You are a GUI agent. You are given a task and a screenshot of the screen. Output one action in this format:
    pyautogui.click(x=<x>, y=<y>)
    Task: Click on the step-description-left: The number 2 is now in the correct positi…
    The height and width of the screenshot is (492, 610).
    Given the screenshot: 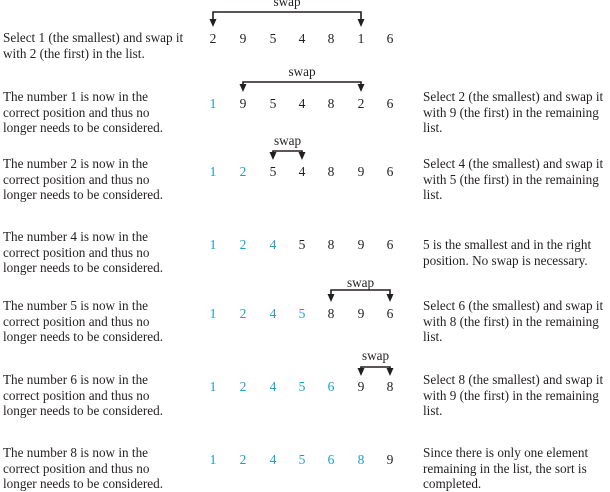 What is the action you would take?
    pyautogui.click(x=83, y=179)
    